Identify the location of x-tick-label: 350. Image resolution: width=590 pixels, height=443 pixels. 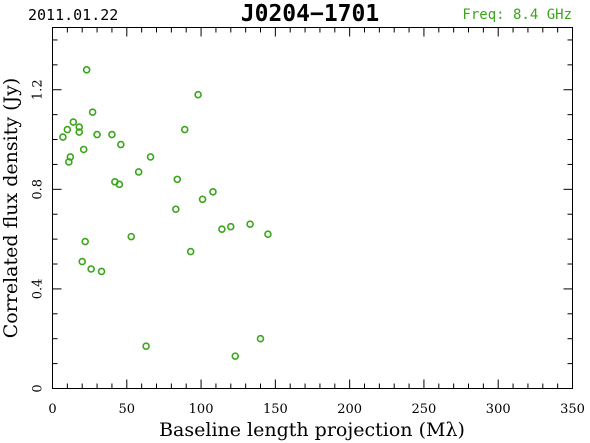
(572, 409).